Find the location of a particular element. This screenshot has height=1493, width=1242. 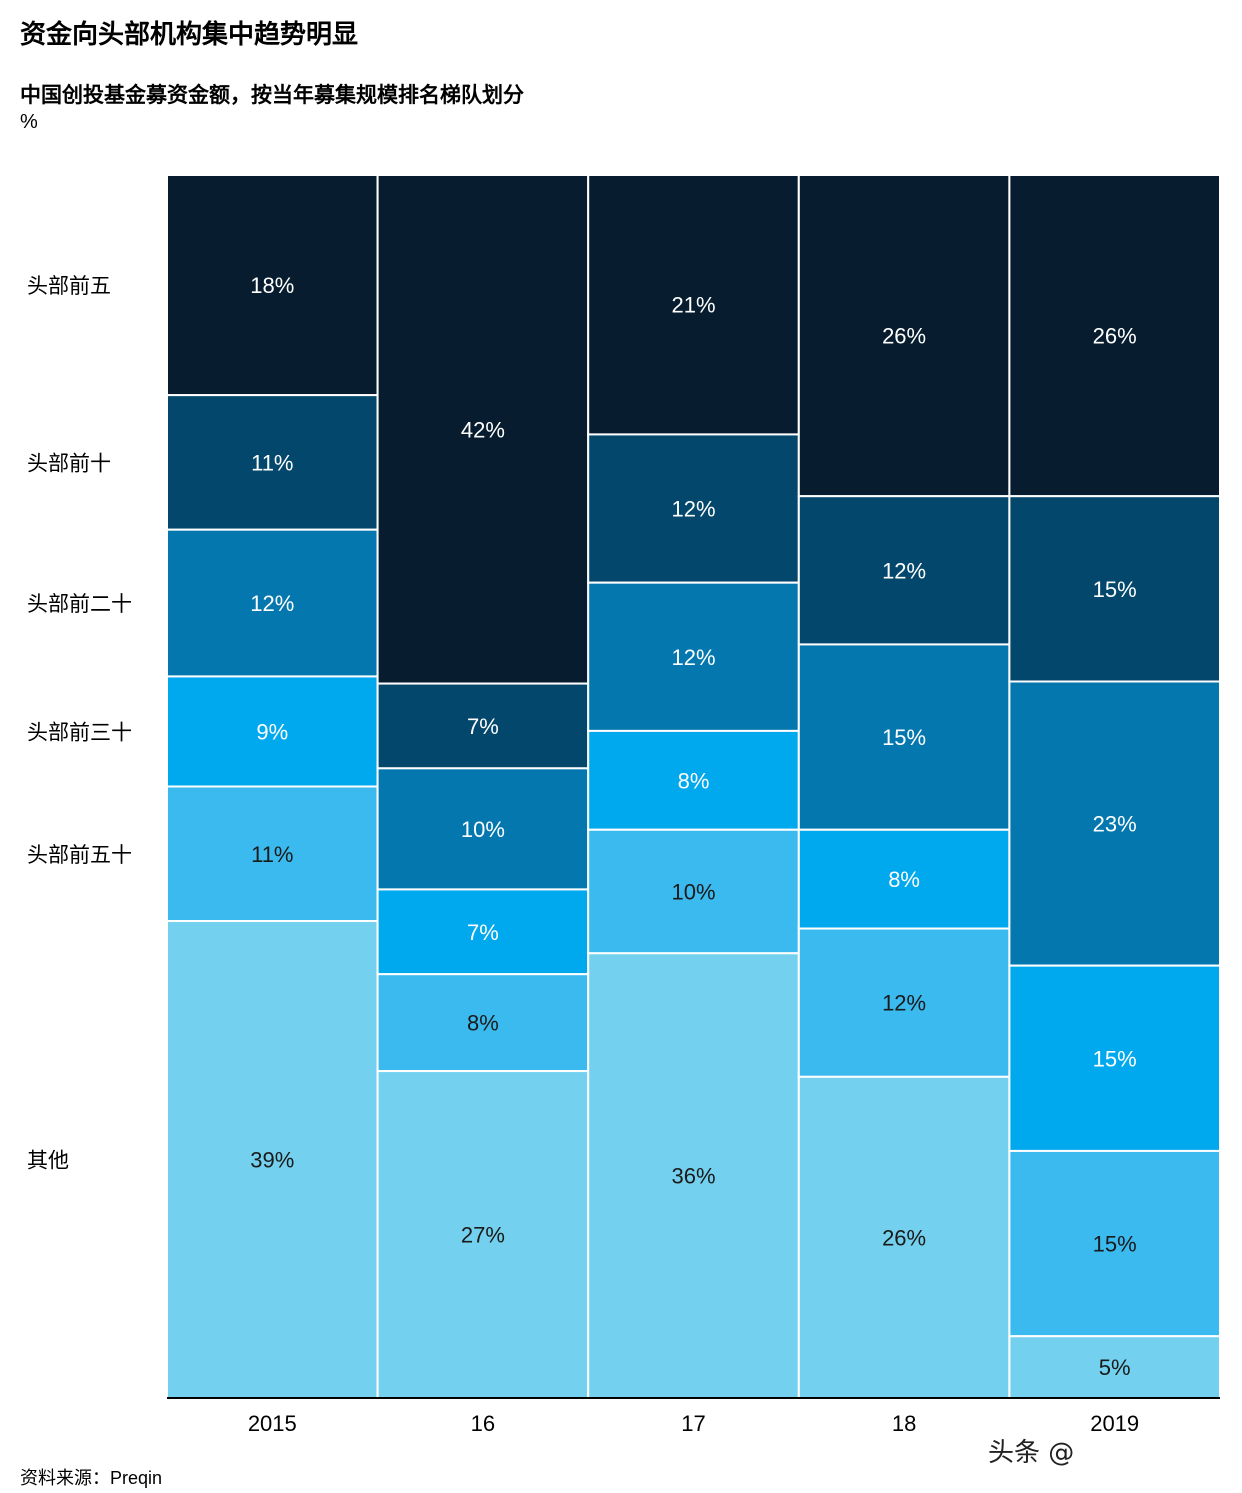

data-label-16-1: 7% is located at coordinates (483, 726).